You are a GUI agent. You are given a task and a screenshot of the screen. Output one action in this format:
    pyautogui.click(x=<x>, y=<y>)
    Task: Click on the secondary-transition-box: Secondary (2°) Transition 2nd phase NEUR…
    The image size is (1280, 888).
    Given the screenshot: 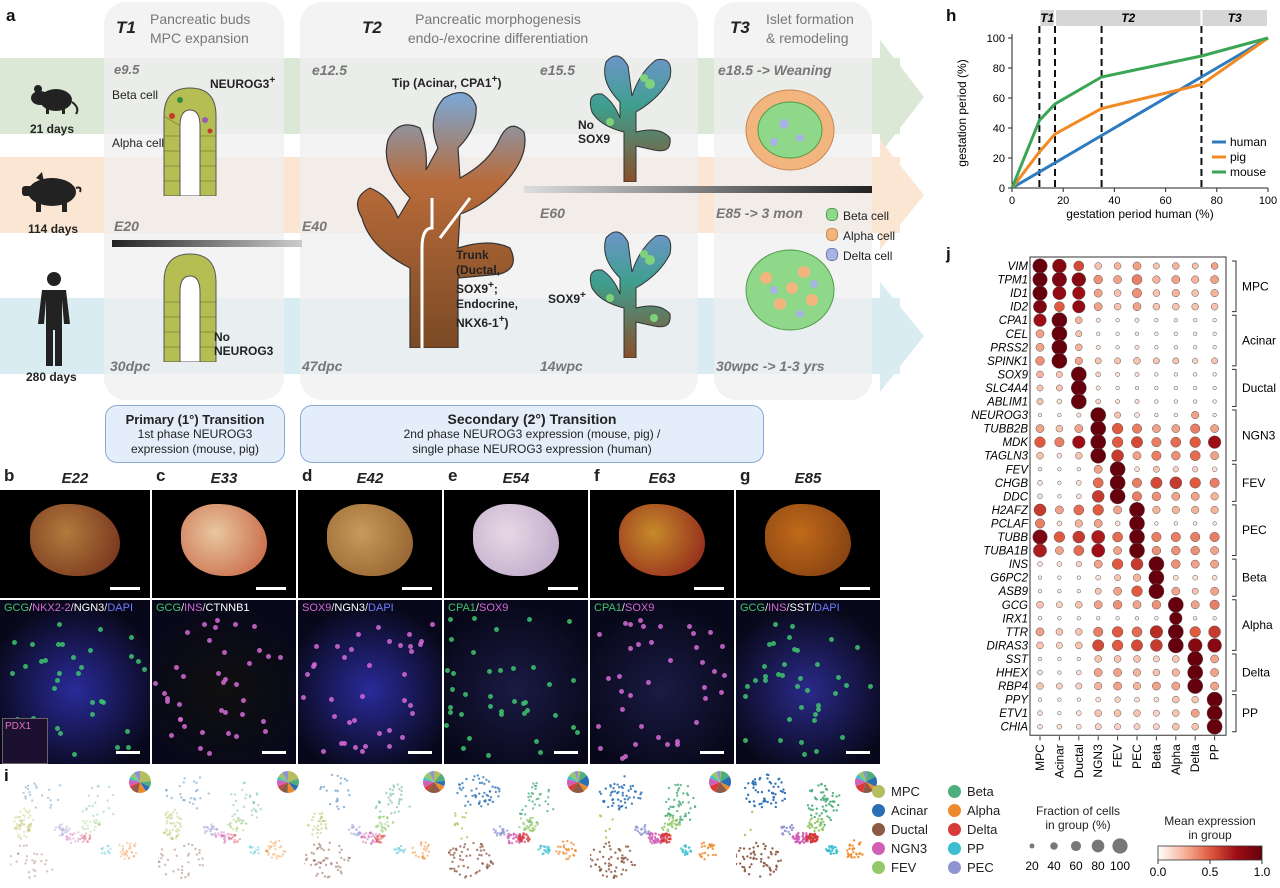 What is the action you would take?
    pyautogui.click(x=532, y=434)
    